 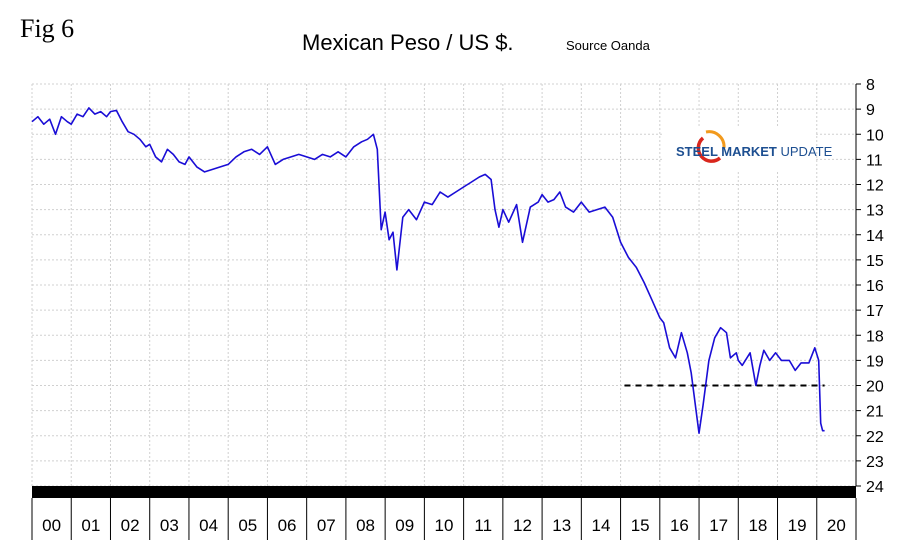 What do you see at coordinates (875, 261) in the screenshot?
I see `y-tick-label: 15` at bounding box center [875, 261].